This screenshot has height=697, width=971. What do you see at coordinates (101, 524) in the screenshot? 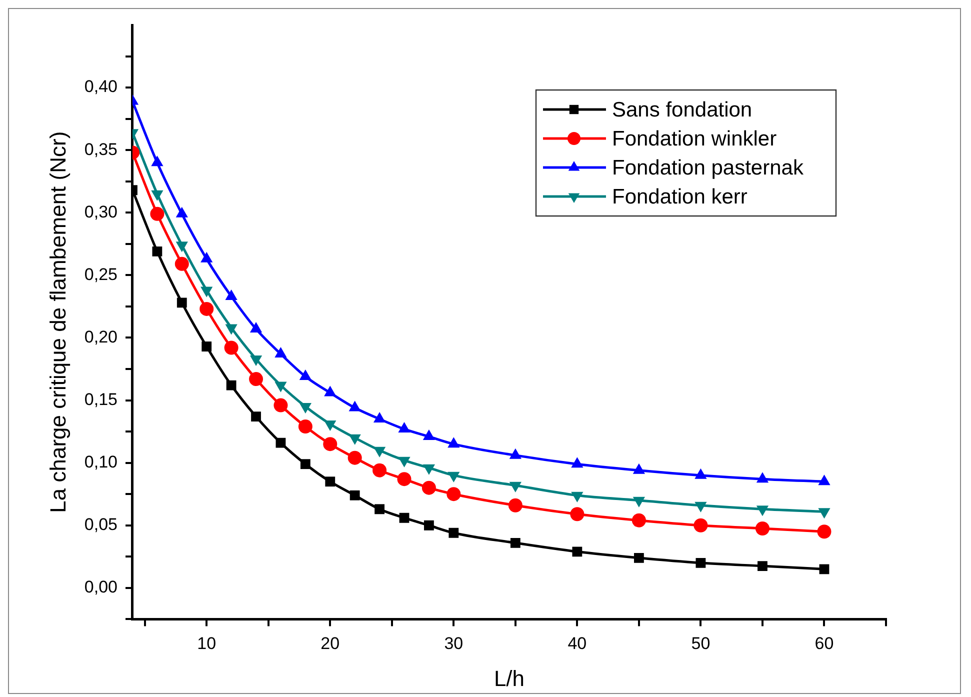
I see `y-tick-label: 0,05` at bounding box center [101, 524].